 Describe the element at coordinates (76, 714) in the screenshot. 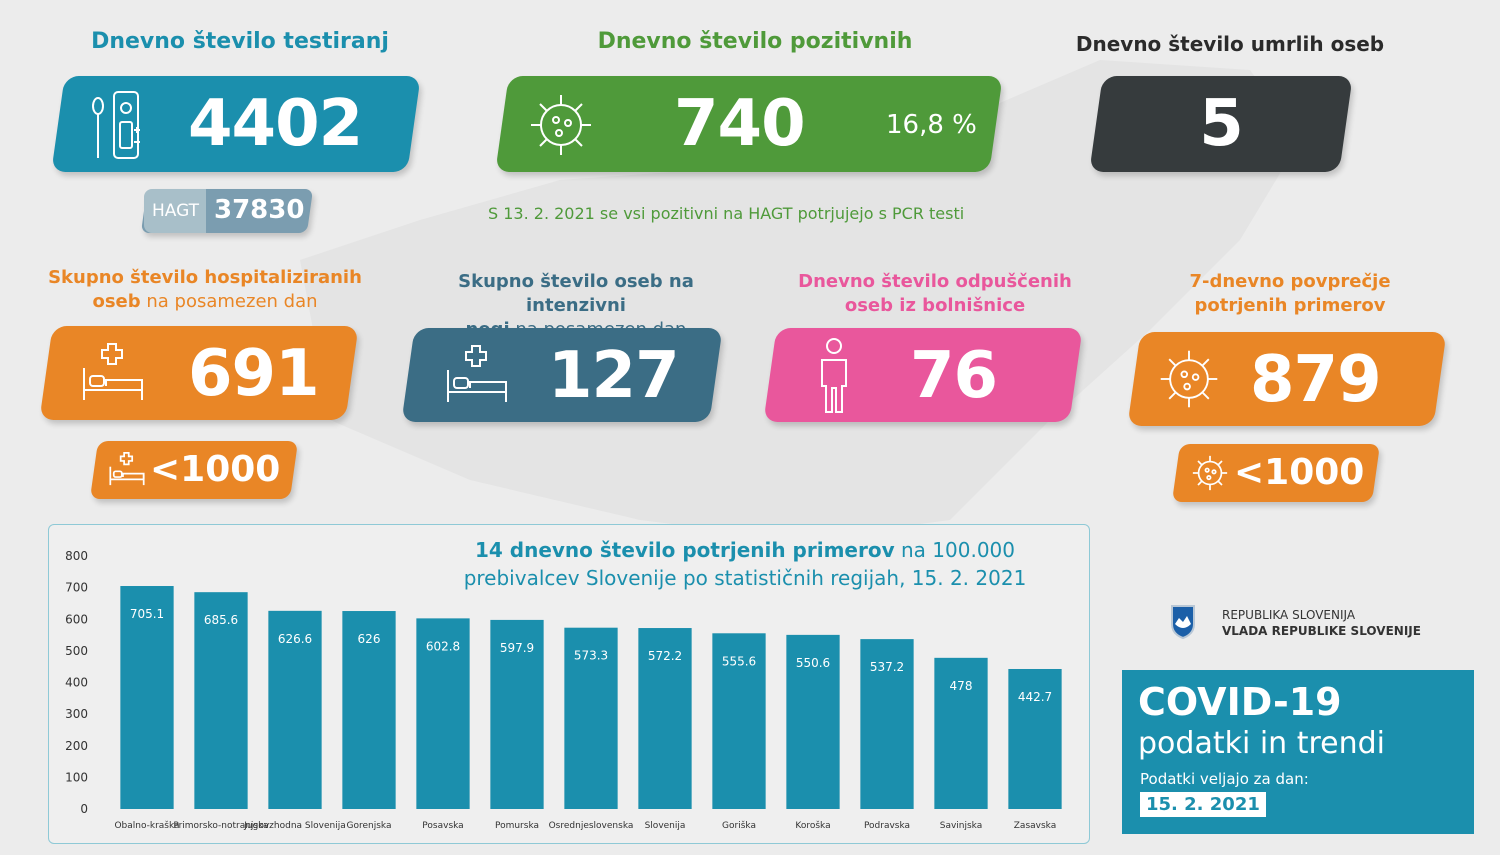

I see `y-tick-label: 300` at that location.